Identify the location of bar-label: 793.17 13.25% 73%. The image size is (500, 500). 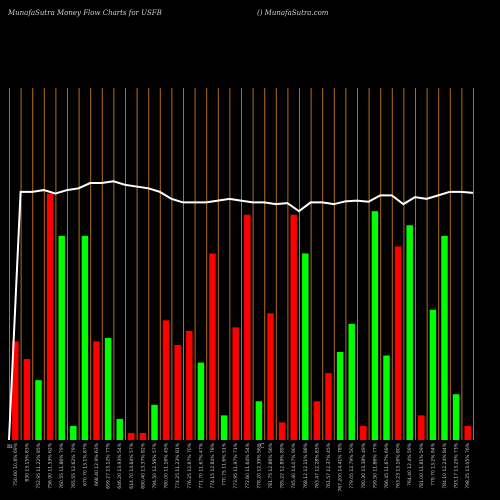
(457, 465).